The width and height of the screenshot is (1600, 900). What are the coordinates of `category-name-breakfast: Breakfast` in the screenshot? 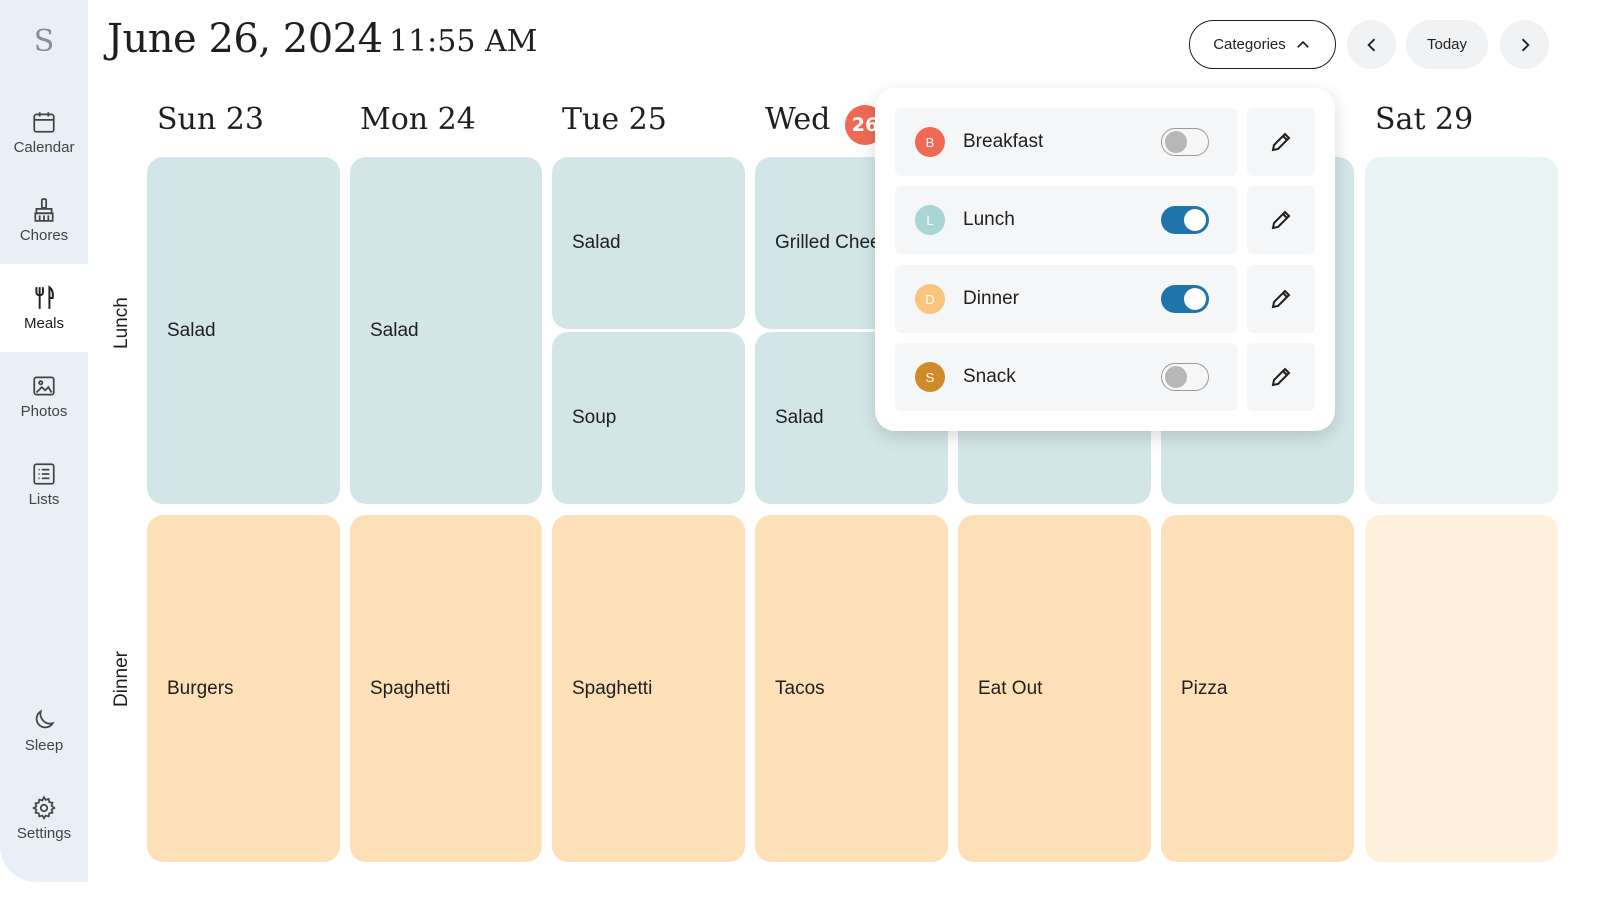 It's located at (1003, 141).